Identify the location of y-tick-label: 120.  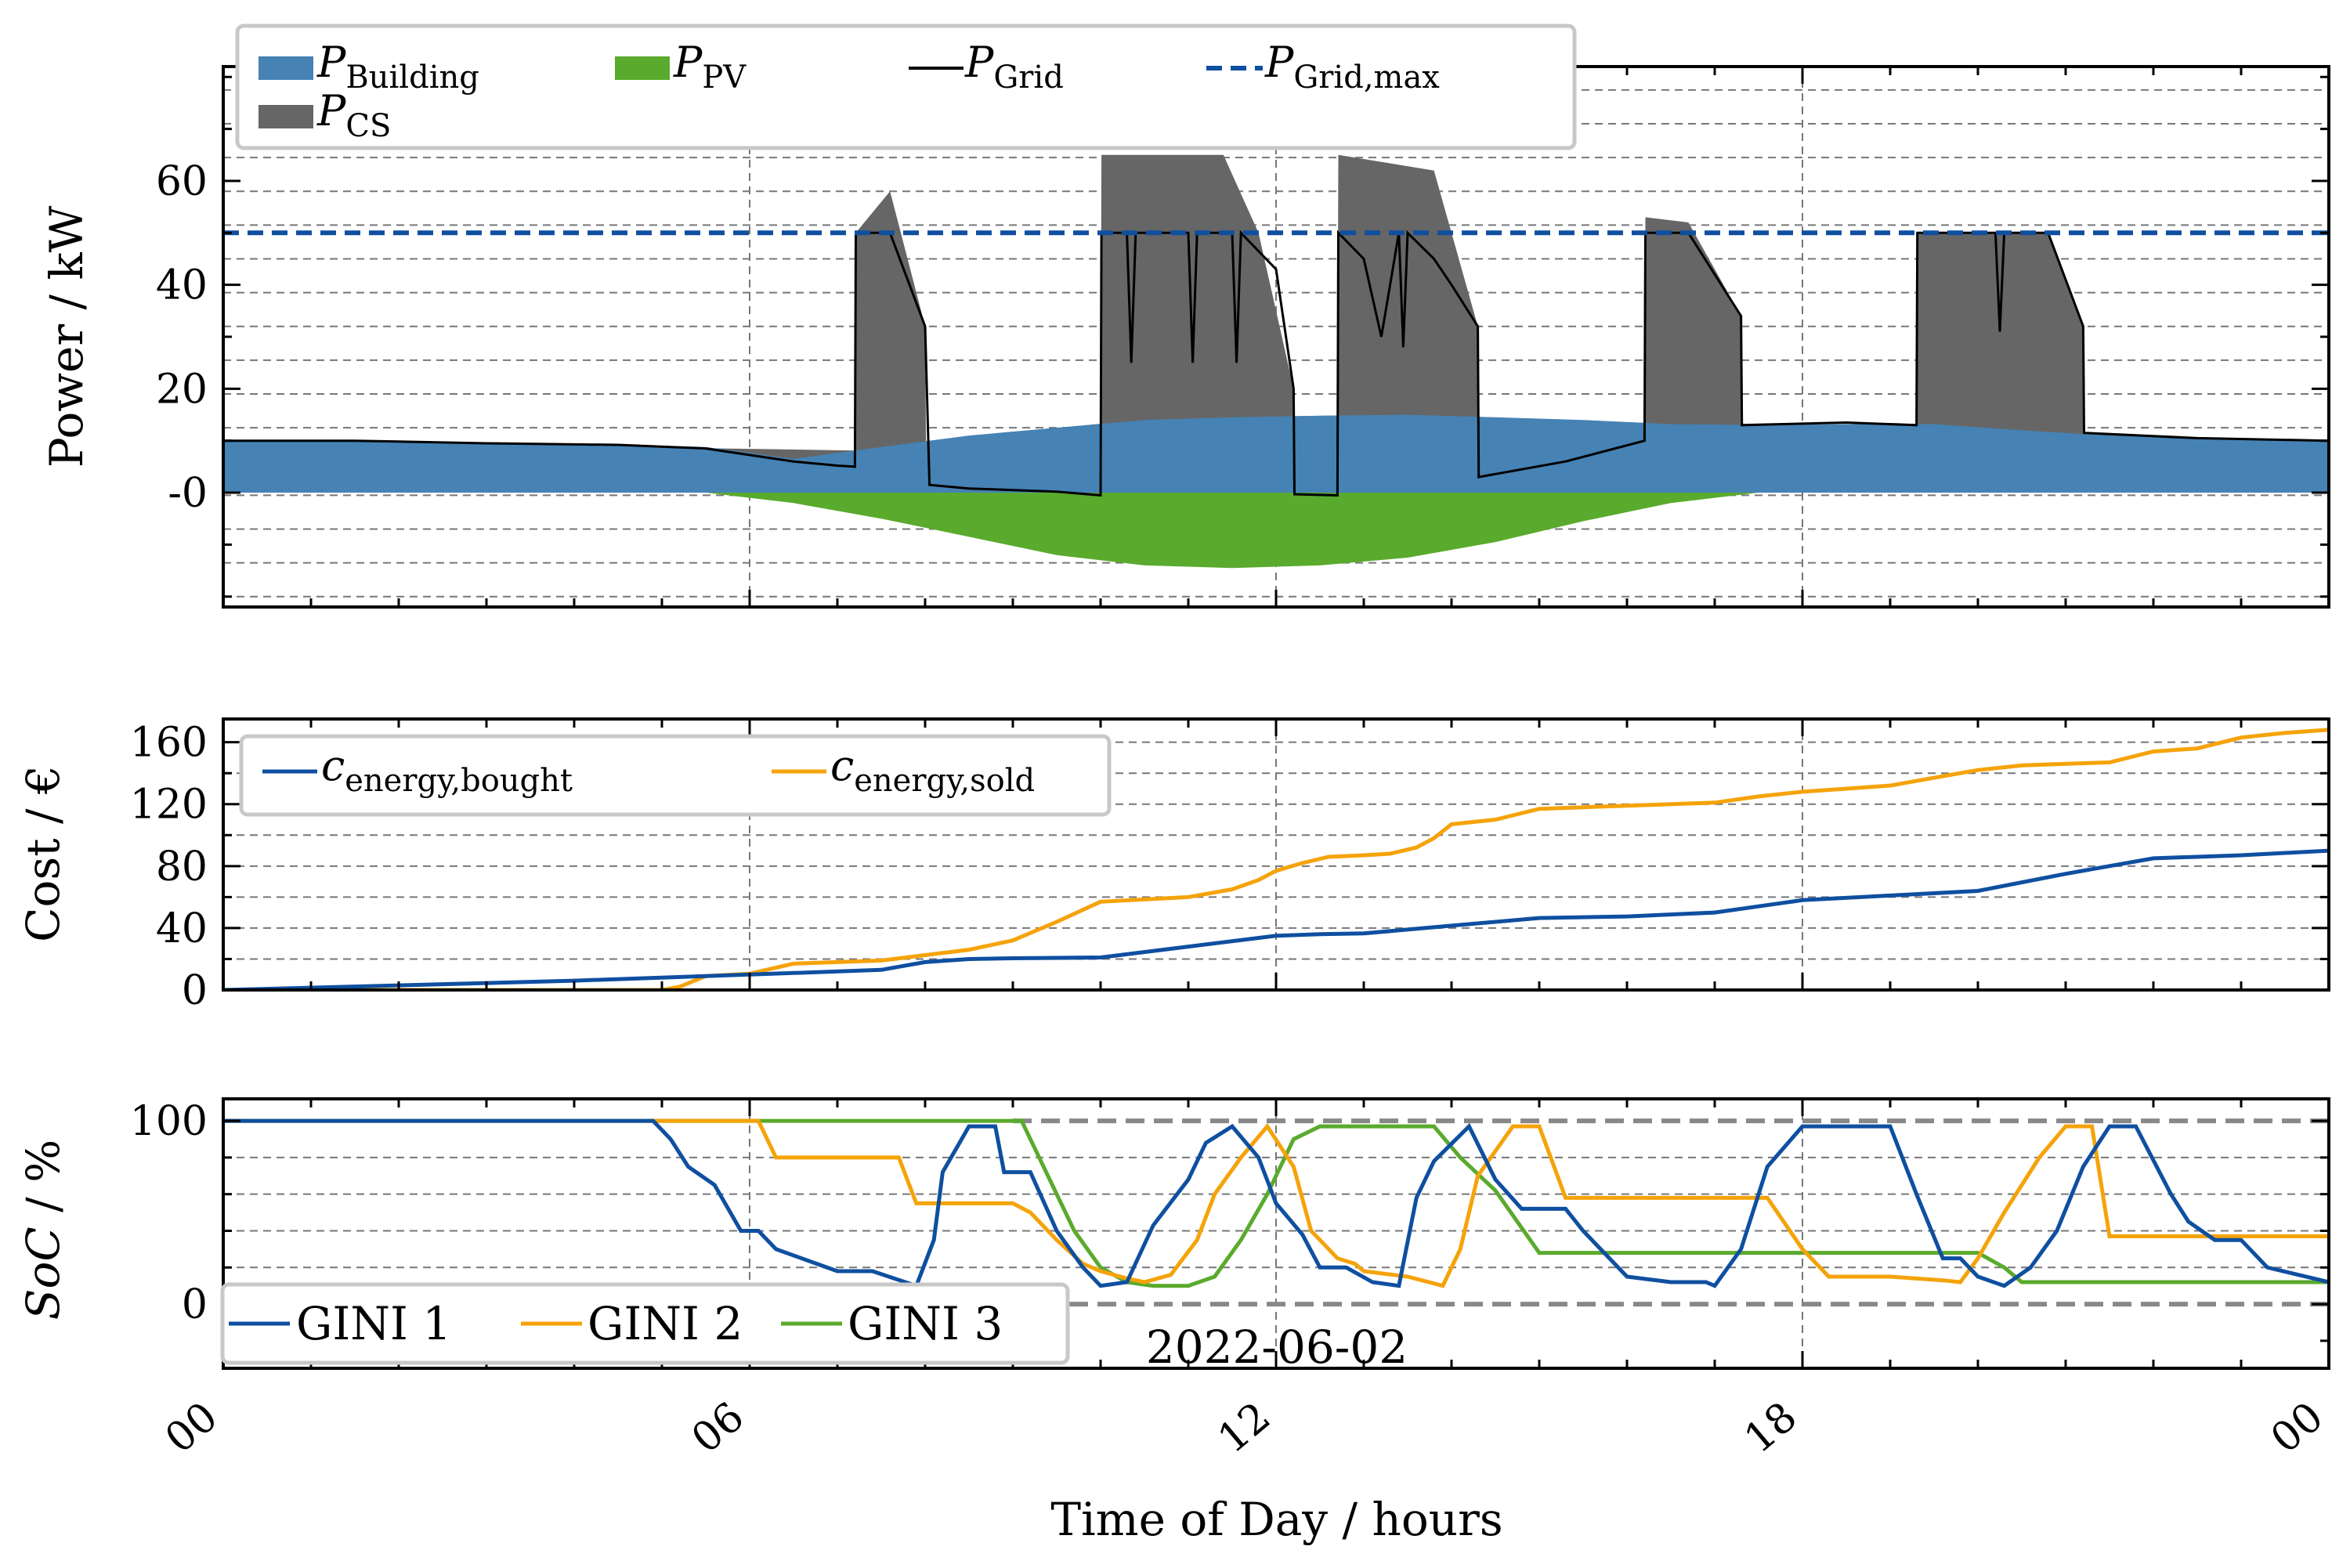
(169, 805).